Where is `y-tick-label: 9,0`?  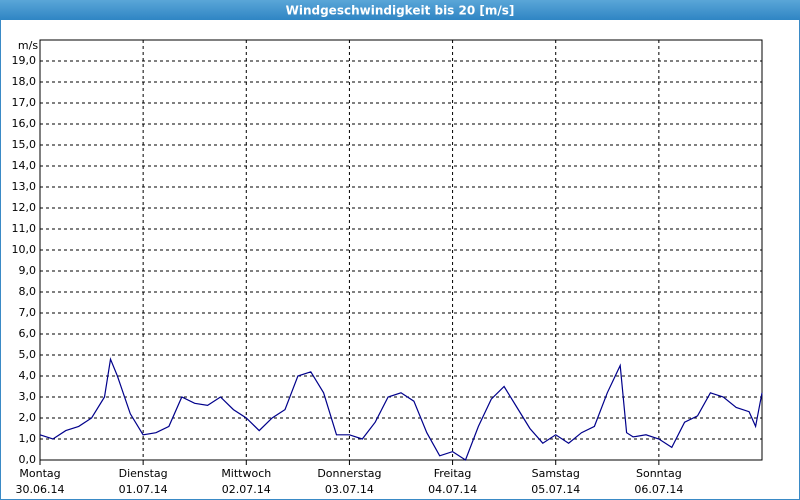
y-tick-label: 9,0 is located at coordinates (28, 270).